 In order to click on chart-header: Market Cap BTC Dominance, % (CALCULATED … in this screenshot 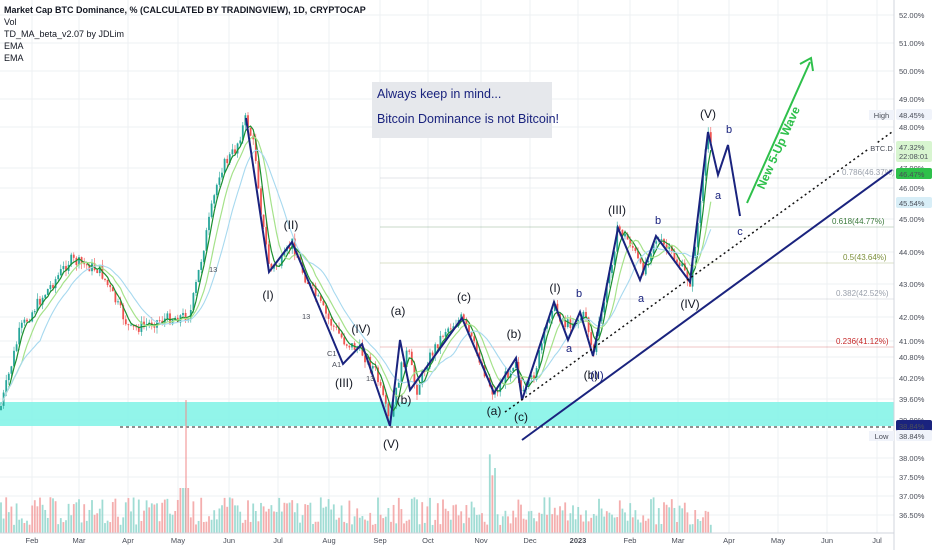, I will do `click(185, 34)`.